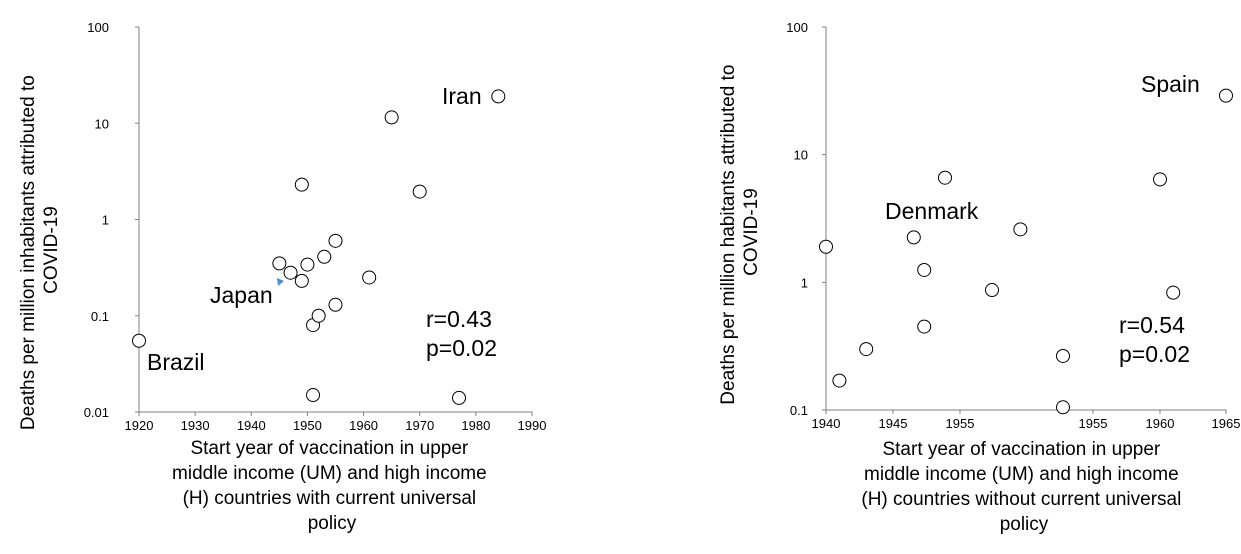 This screenshot has width=1241, height=554. What do you see at coordinates (1226, 423) in the screenshot?
I see `x-tick-label: 1965` at bounding box center [1226, 423].